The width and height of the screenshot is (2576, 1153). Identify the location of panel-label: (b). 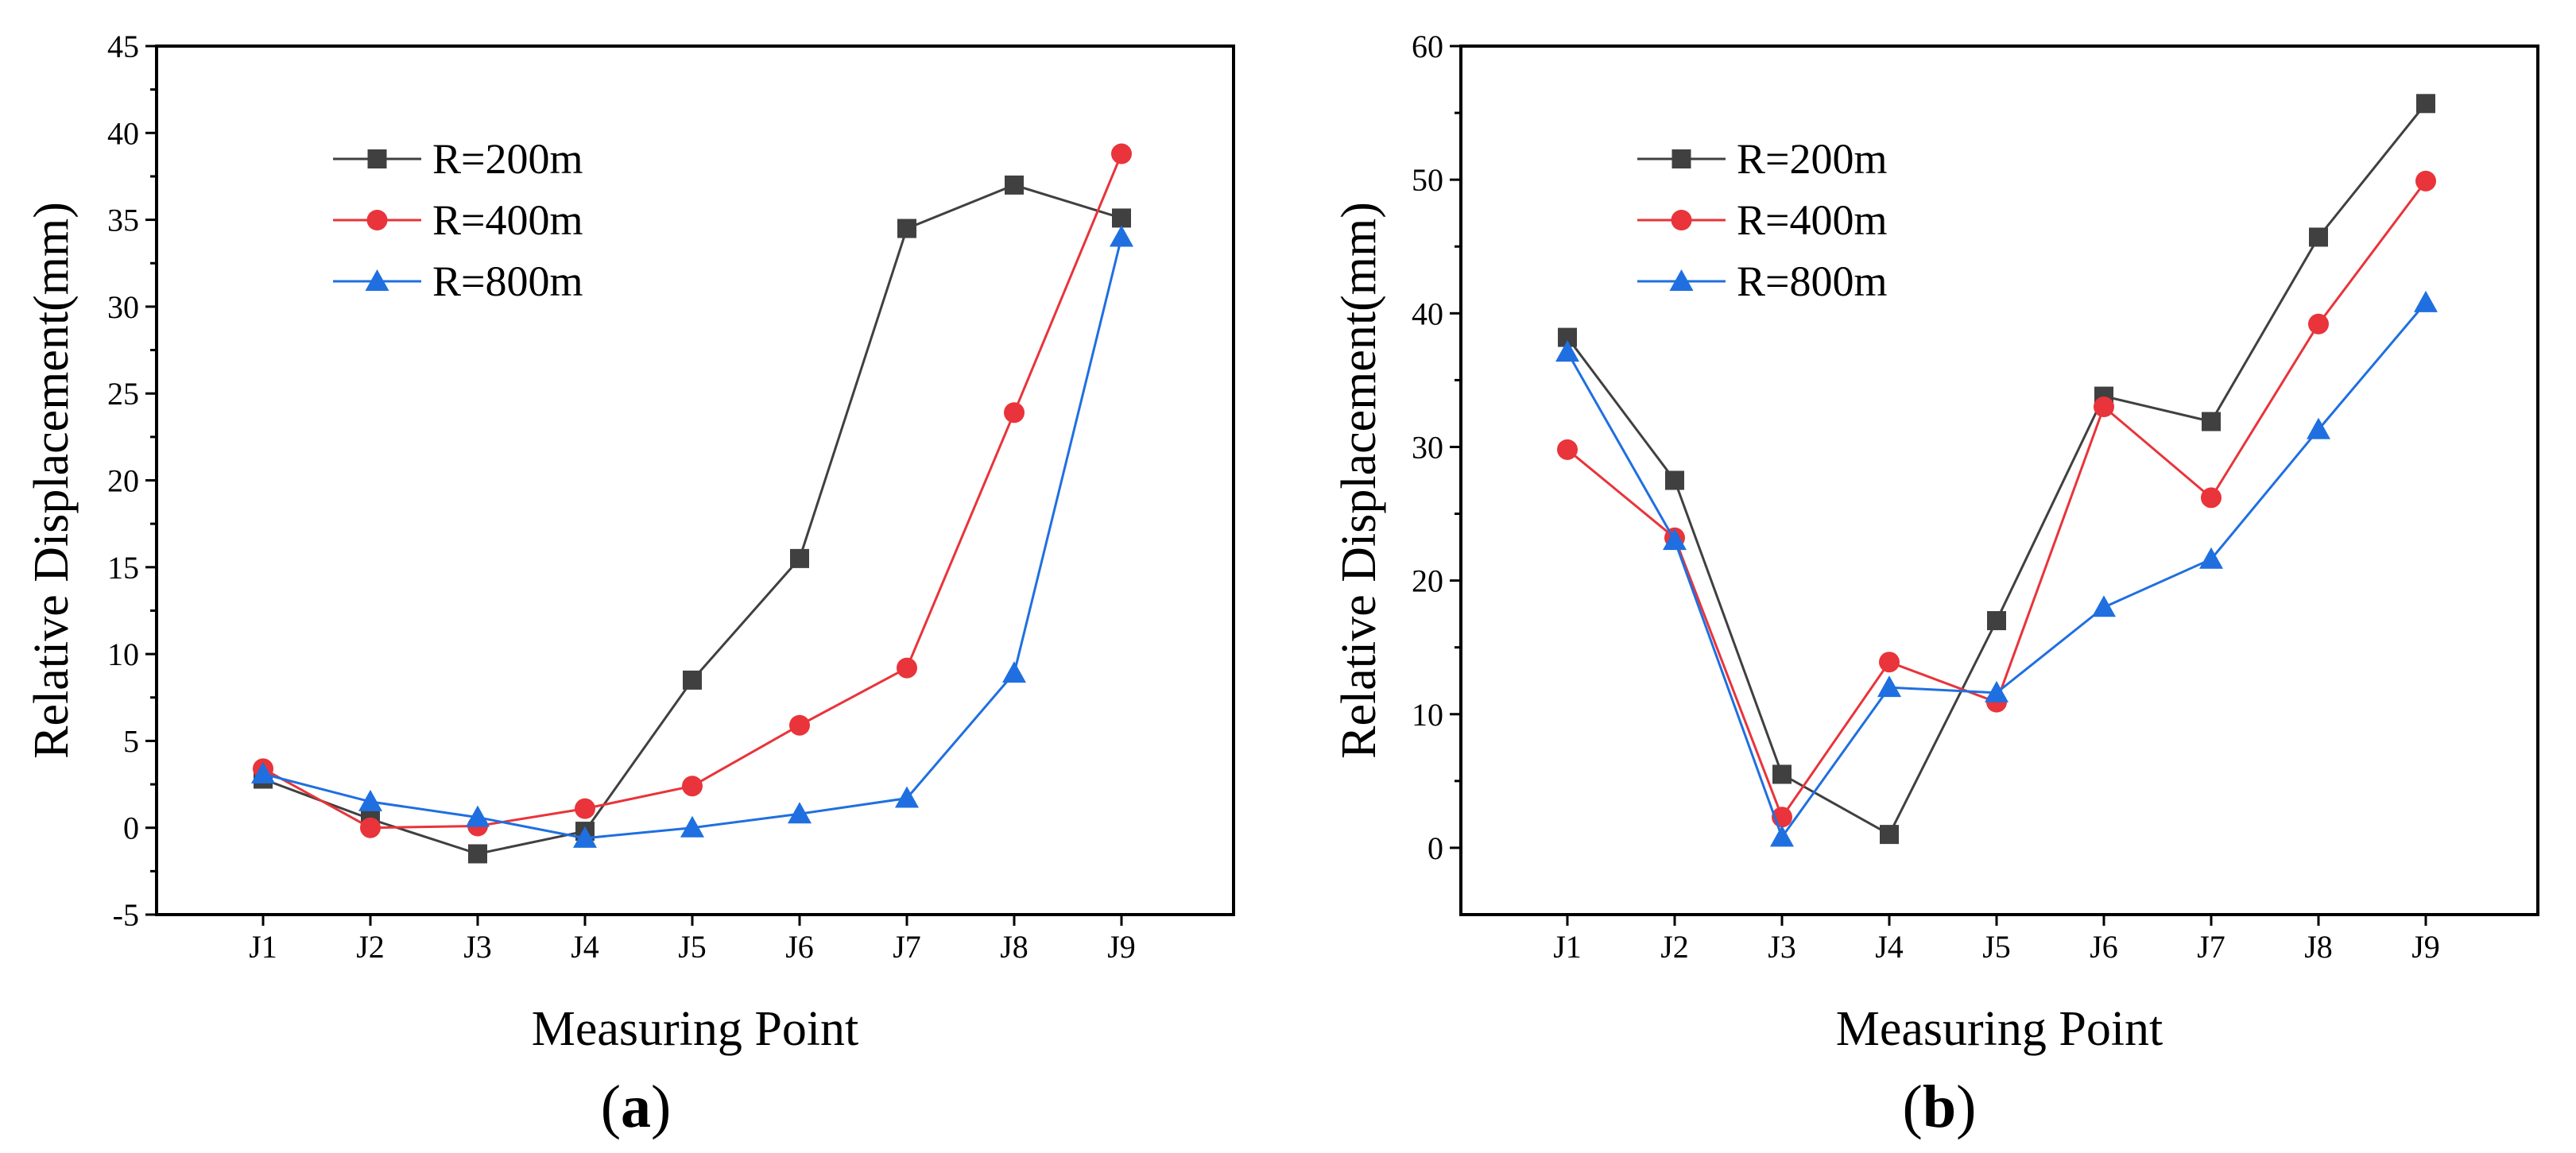
(1940, 1107).